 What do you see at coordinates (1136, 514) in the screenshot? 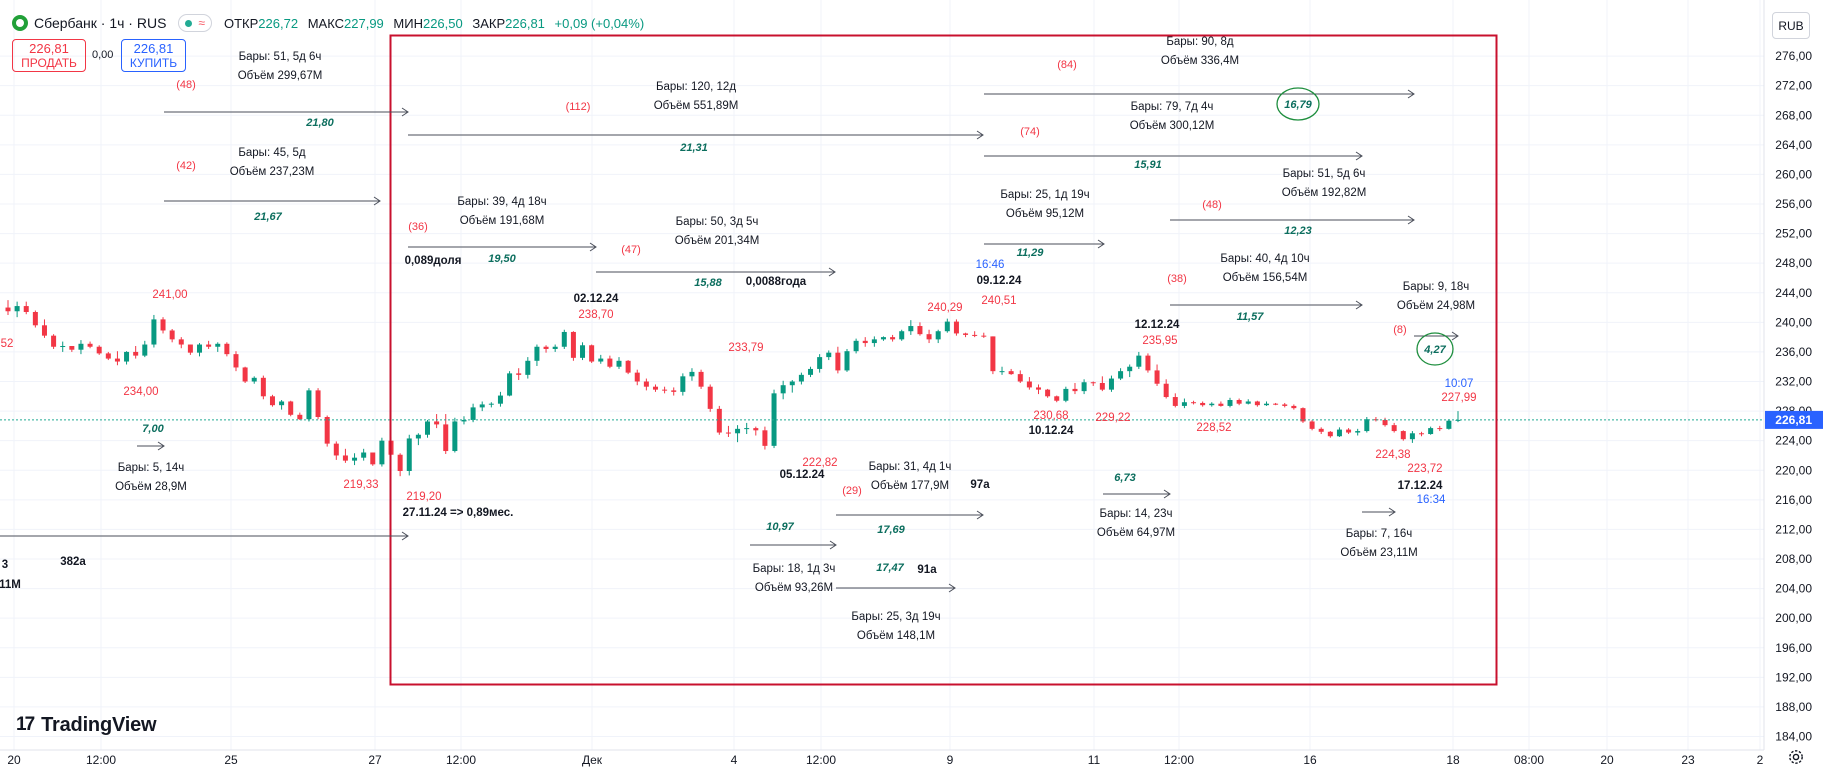
I see `range-bars-label: Бары: 14, 23ч` at bounding box center [1136, 514].